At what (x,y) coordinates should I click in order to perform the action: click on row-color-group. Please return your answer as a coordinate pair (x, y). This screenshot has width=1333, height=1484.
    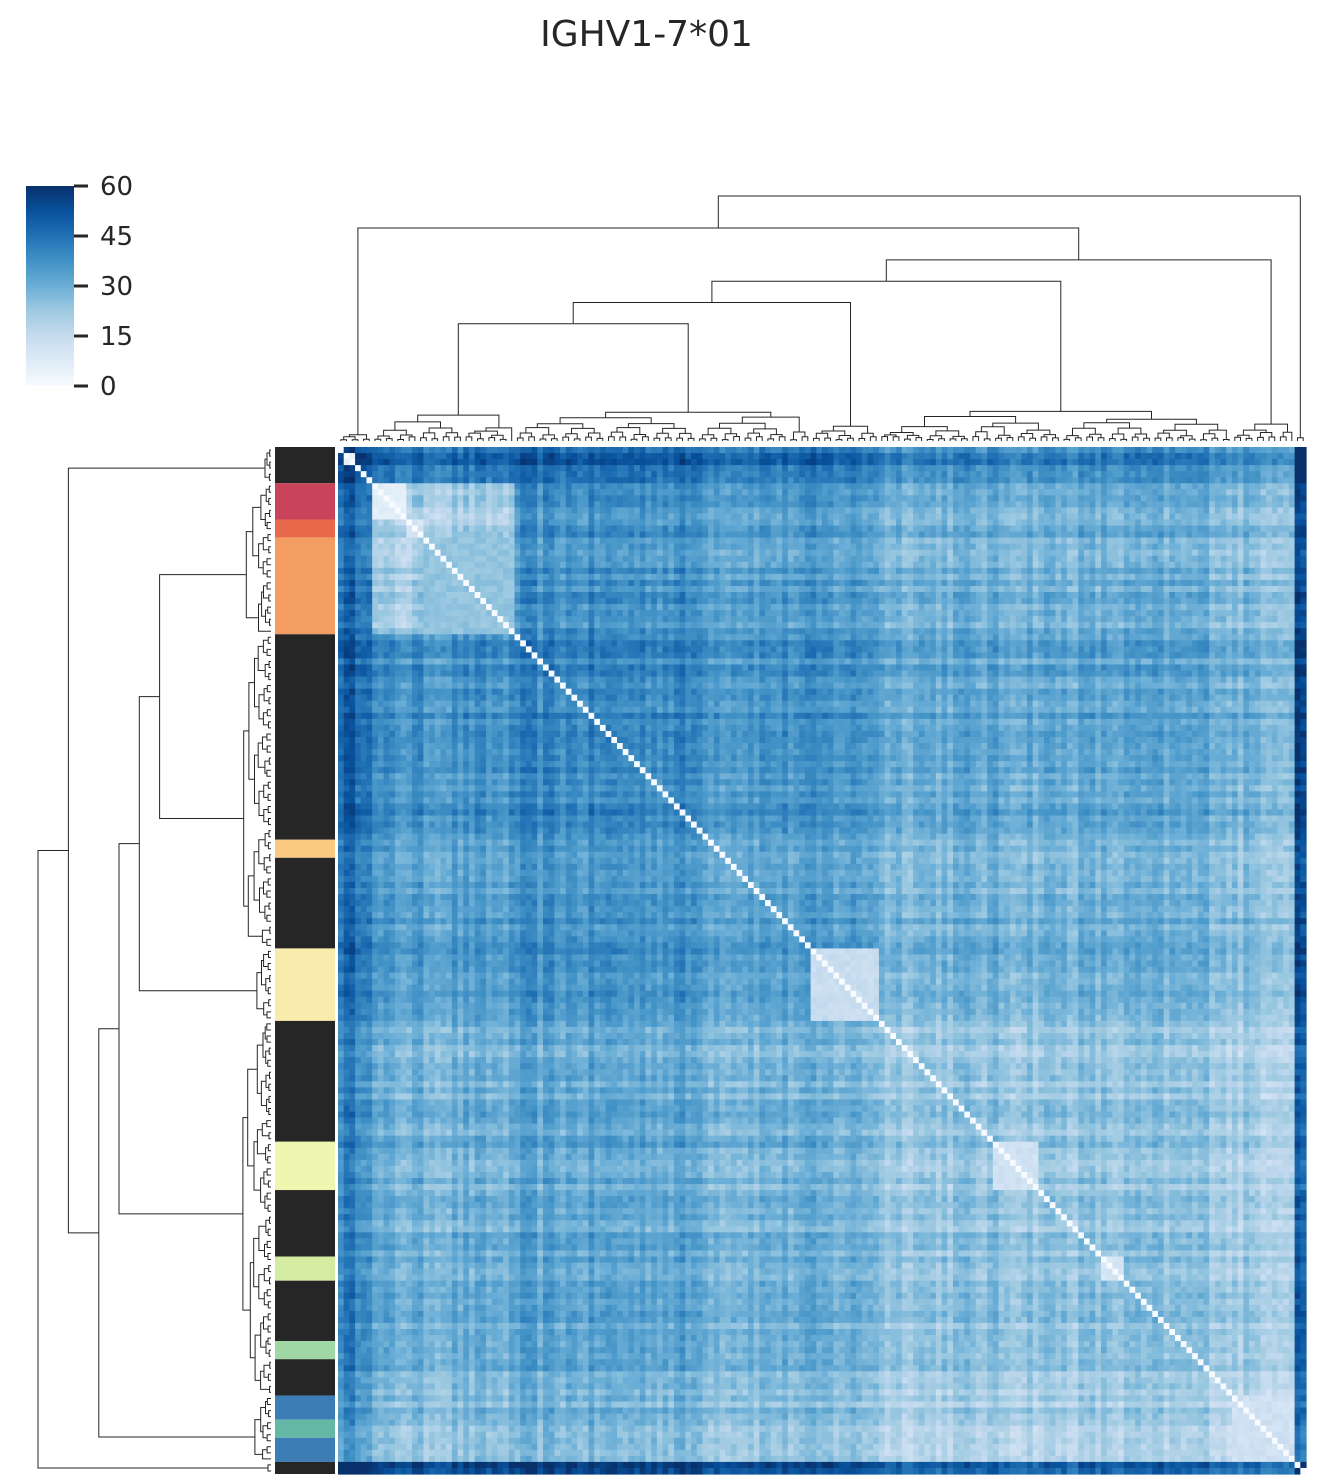
    Looking at the image, I should click on (305, 903).